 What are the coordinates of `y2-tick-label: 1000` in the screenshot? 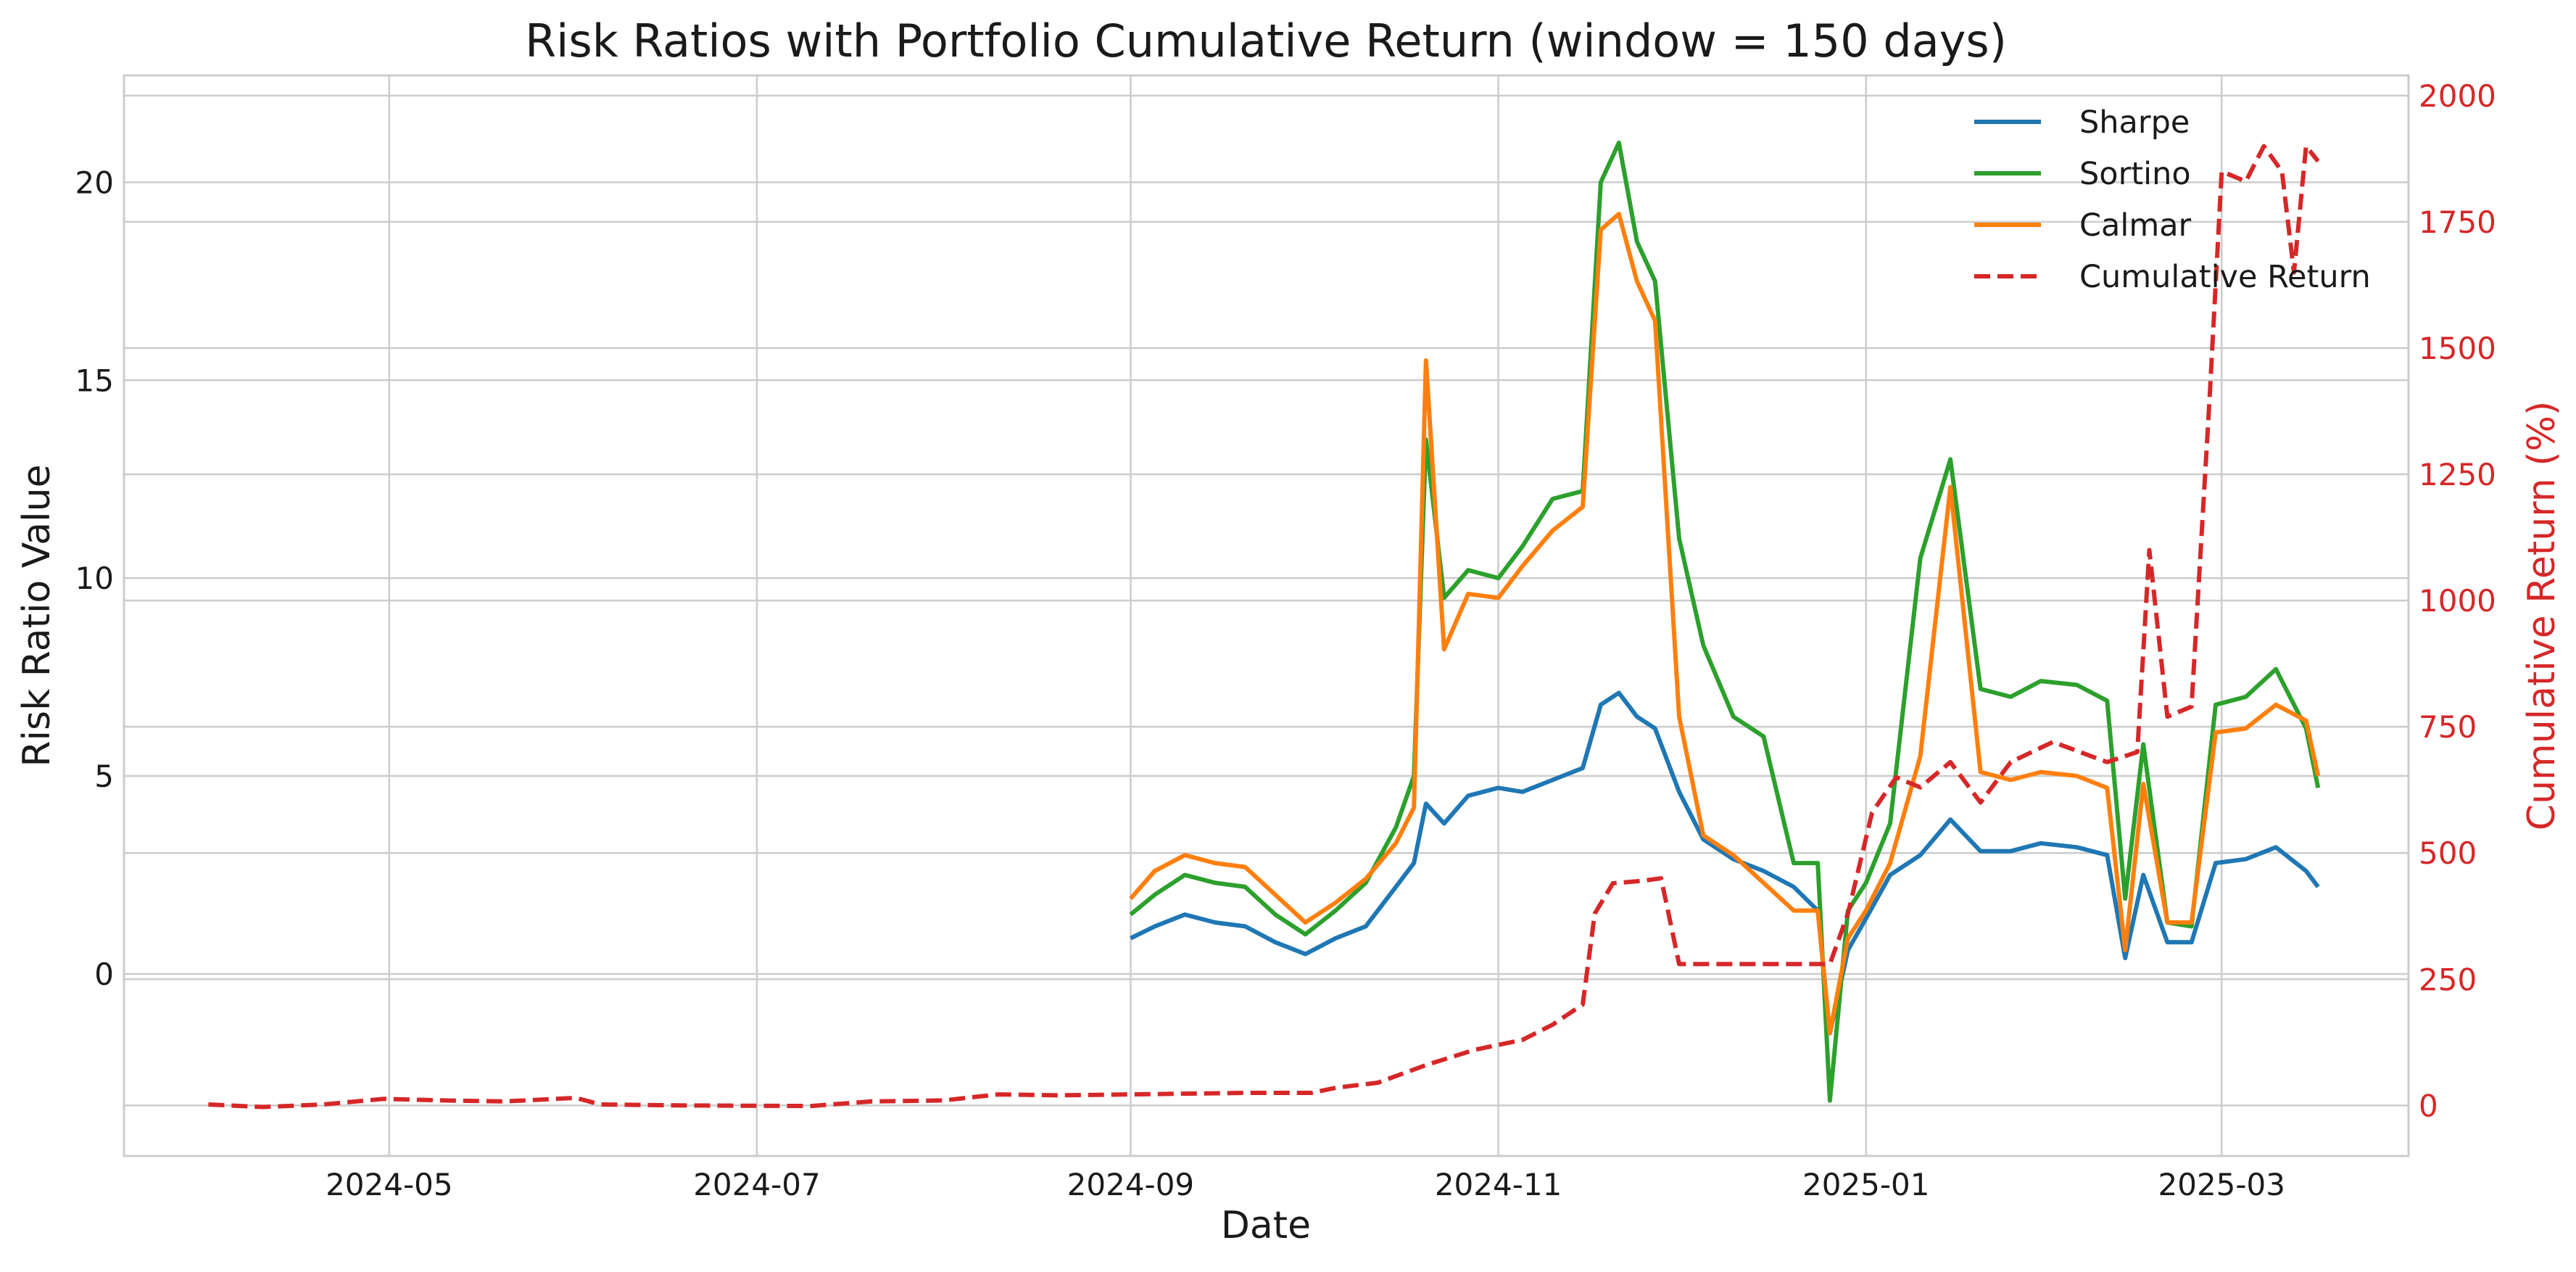 It's located at (2458, 601).